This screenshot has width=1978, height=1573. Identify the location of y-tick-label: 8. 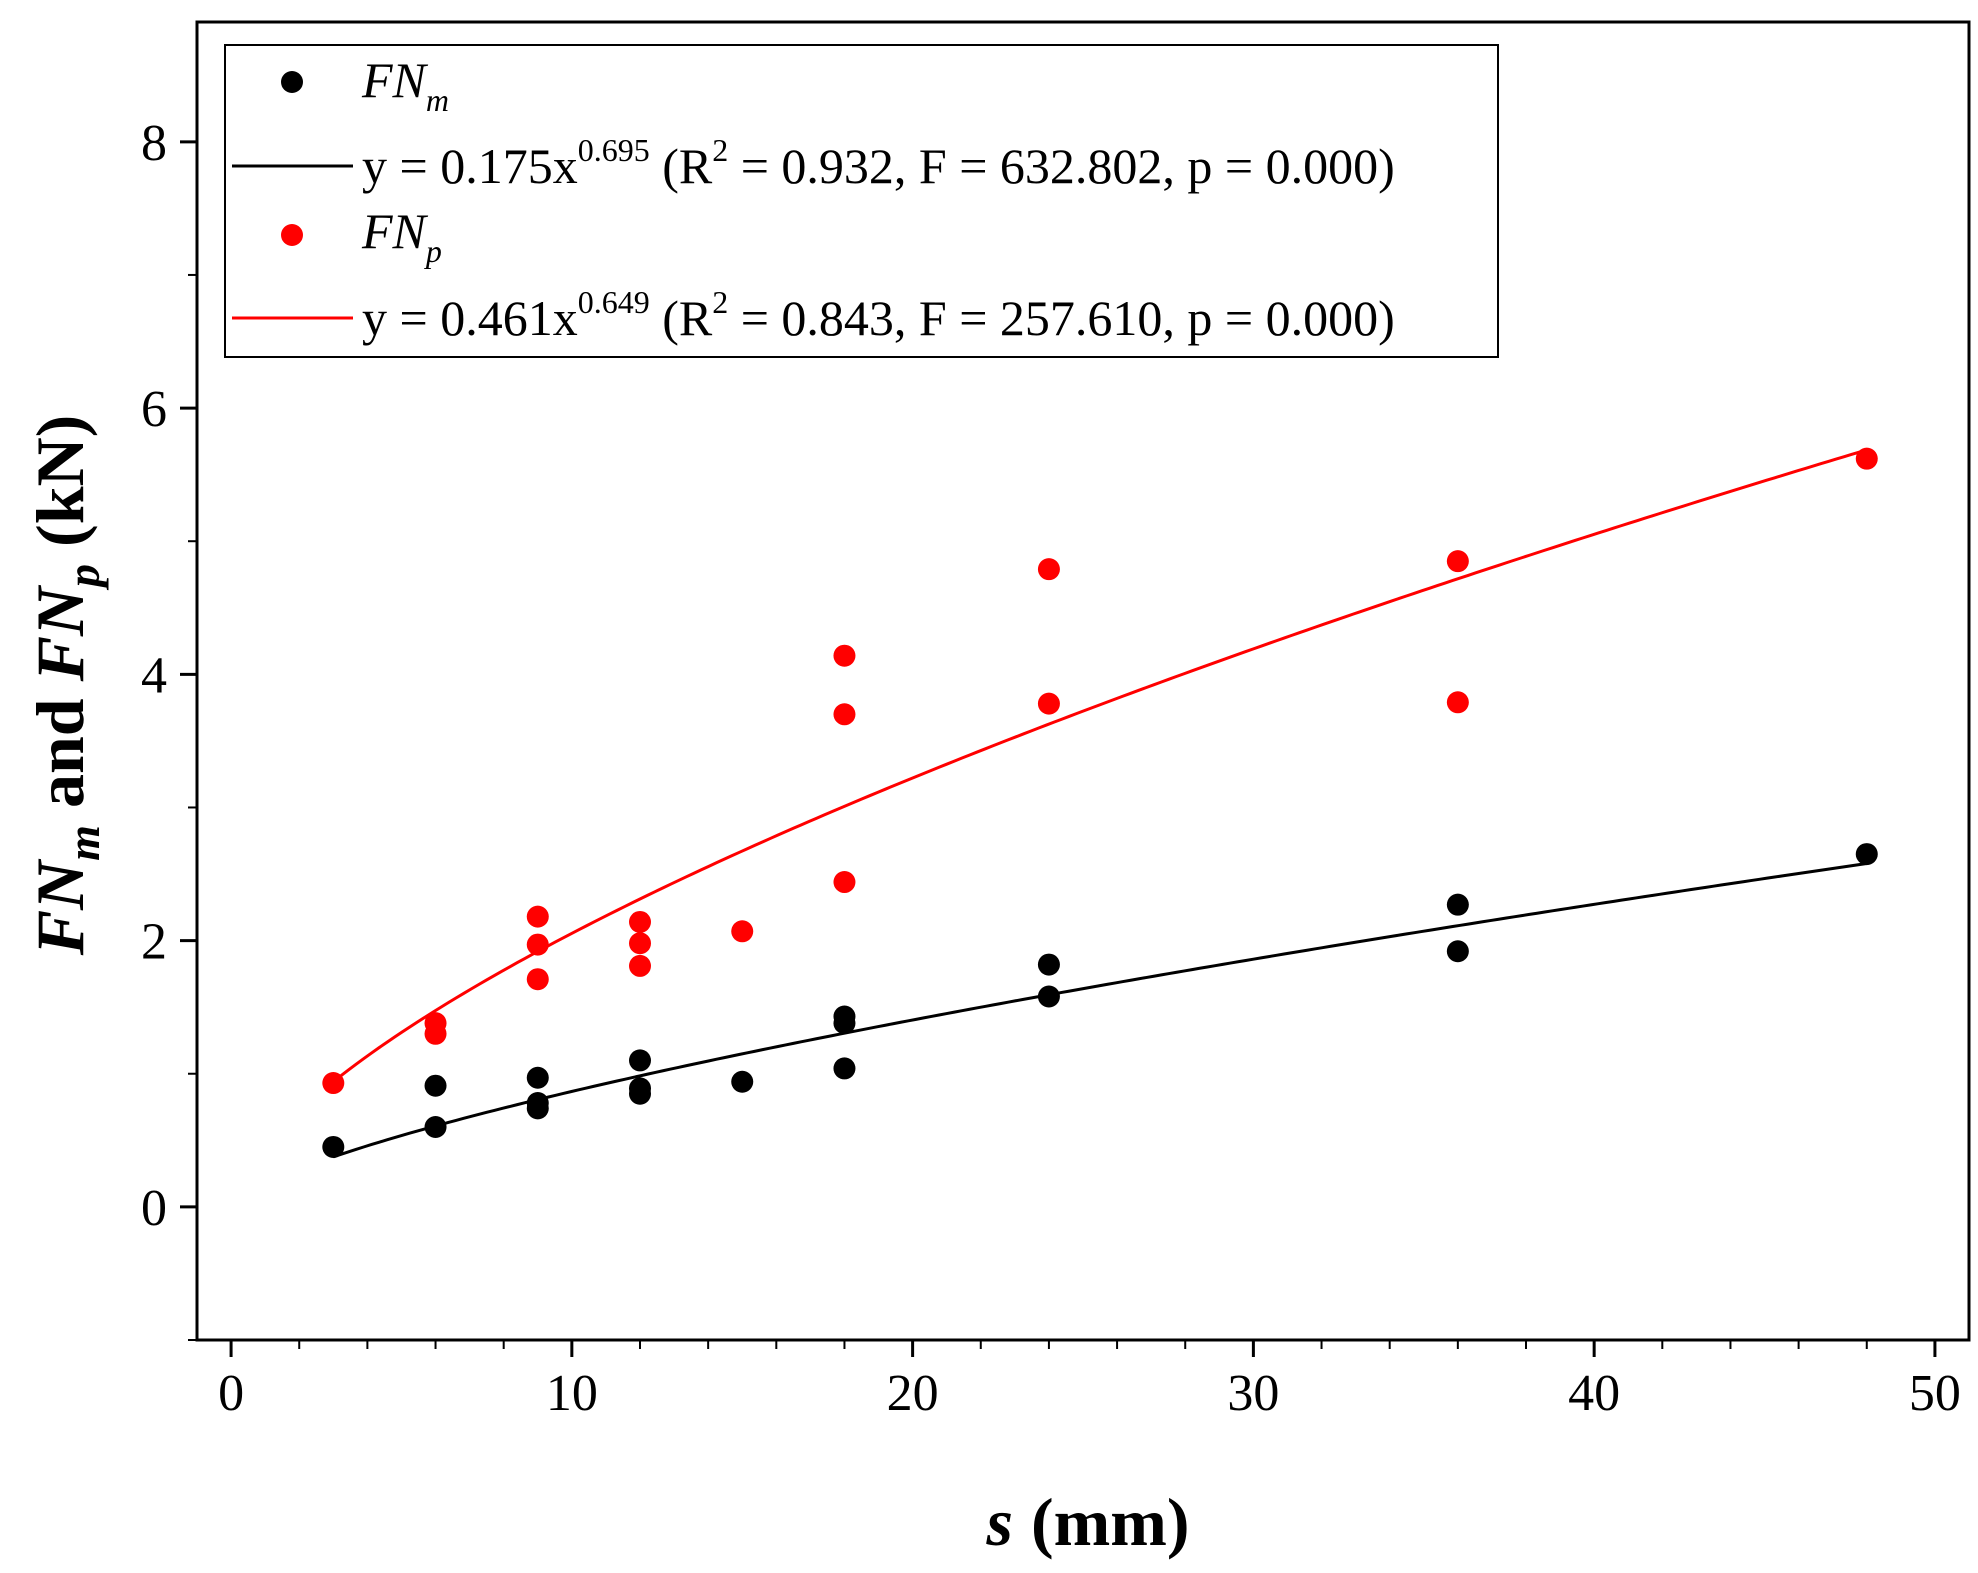
(154, 143).